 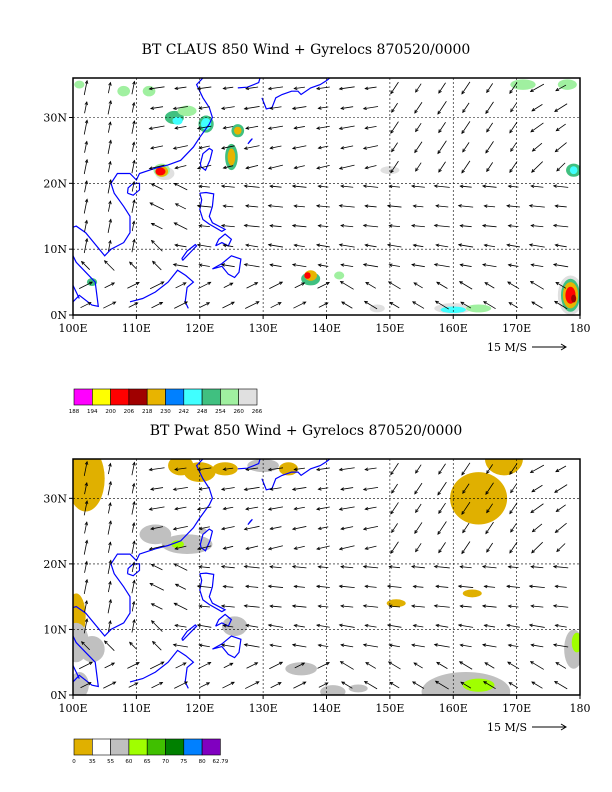 What do you see at coordinates (147, 412) in the screenshot?
I see `colorbar-label: 218` at bounding box center [147, 412].